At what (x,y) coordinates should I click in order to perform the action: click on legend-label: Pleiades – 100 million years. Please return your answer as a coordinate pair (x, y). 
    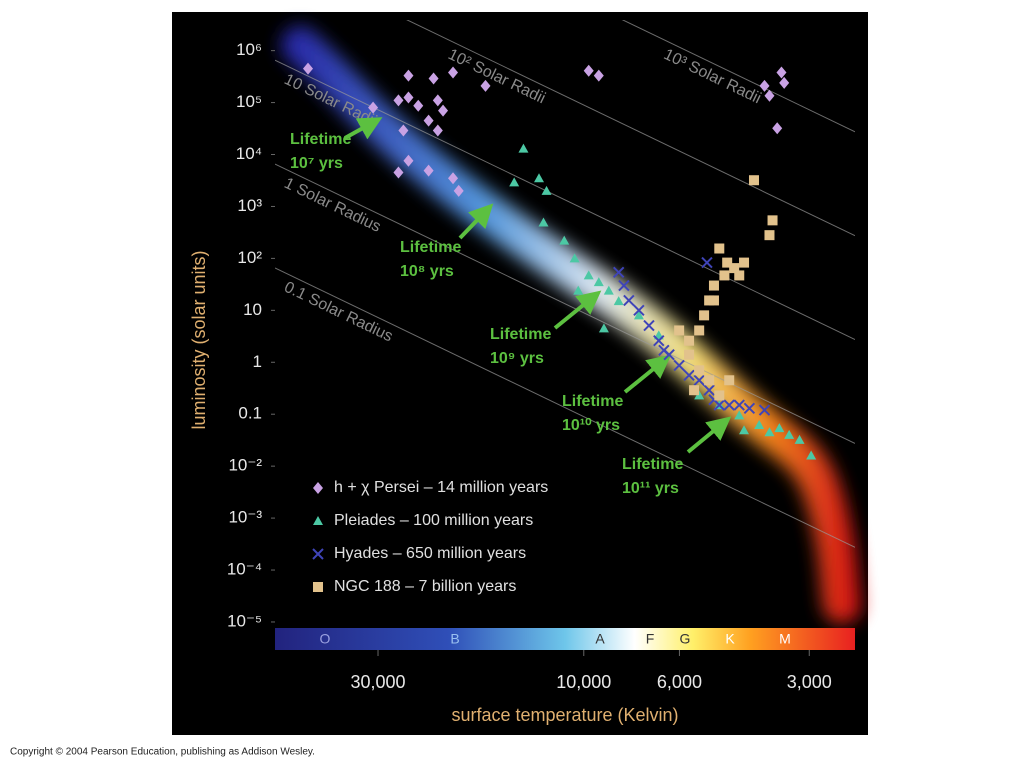
    Looking at the image, I should click on (433, 520).